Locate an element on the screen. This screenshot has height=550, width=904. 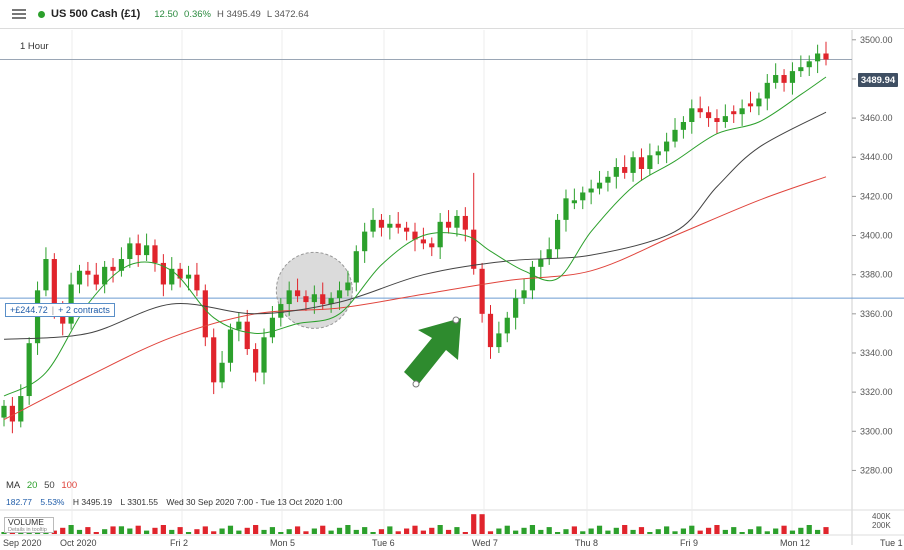
session-high: H 3495.49 is located at coordinates (238, 14).